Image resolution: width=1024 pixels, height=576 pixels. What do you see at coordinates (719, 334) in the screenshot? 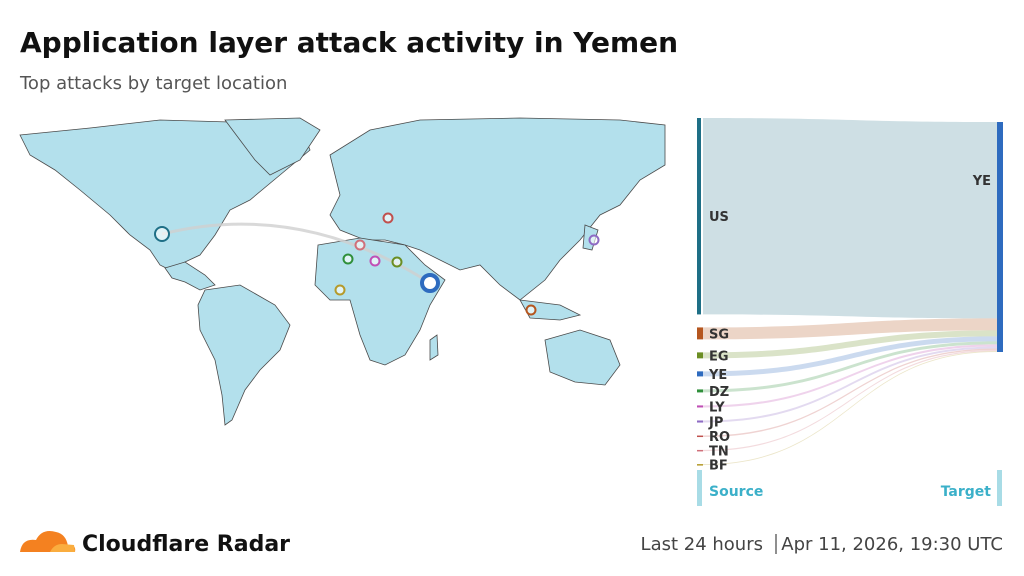
I see `source-name: SG` at bounding box center [719, 334].